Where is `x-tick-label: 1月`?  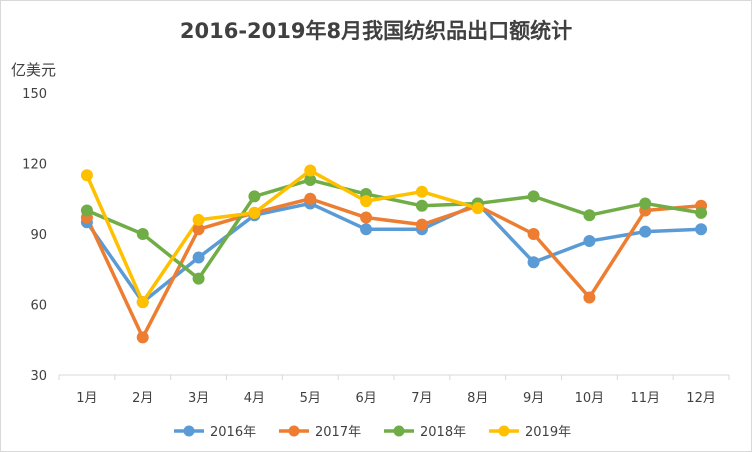
x-tick-label: 1月 is located at coordinates (86, 398).